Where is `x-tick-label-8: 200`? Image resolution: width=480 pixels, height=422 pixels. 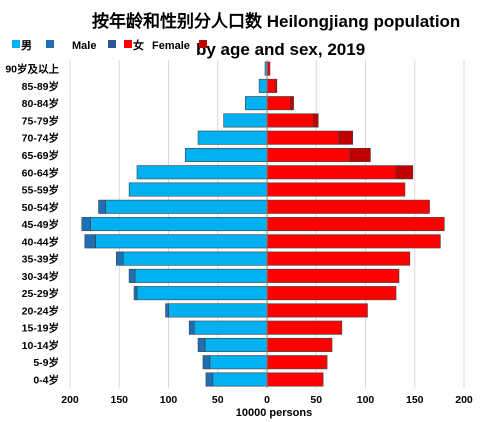 x-tick-label-8: 200 is located at coordinates (464, 400).